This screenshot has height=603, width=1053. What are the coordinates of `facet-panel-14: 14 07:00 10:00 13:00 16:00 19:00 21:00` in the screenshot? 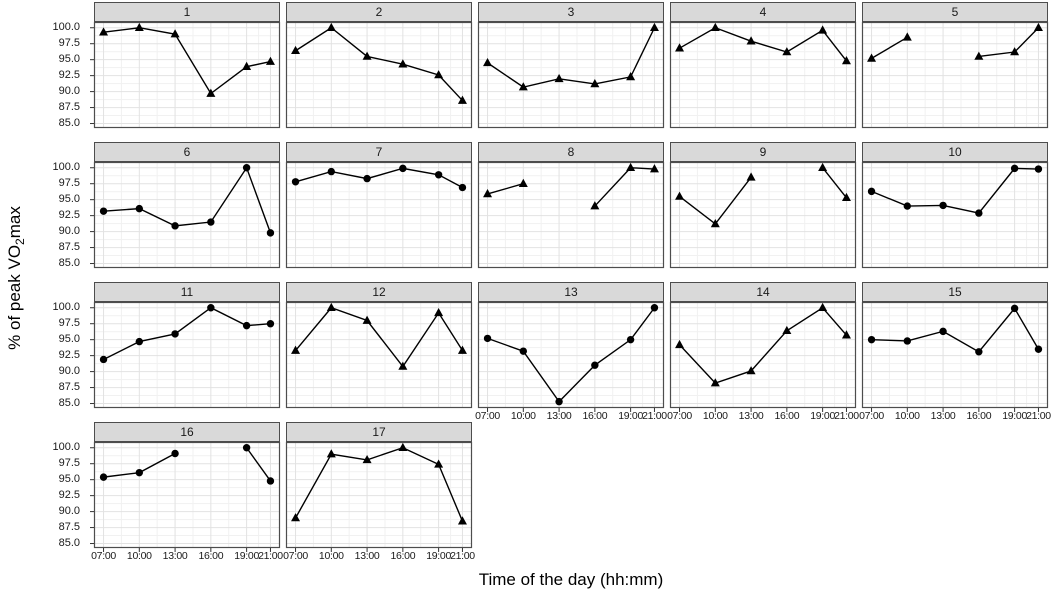 It's located at (763, 352).